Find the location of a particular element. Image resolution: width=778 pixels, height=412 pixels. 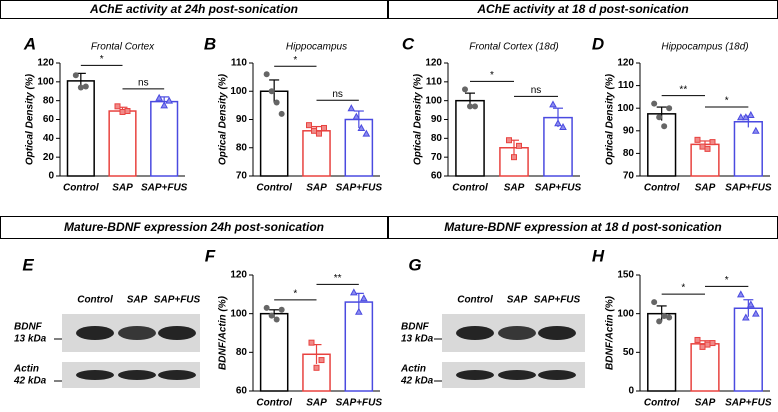

panel-letter: G is located at coordinates (414, 264).